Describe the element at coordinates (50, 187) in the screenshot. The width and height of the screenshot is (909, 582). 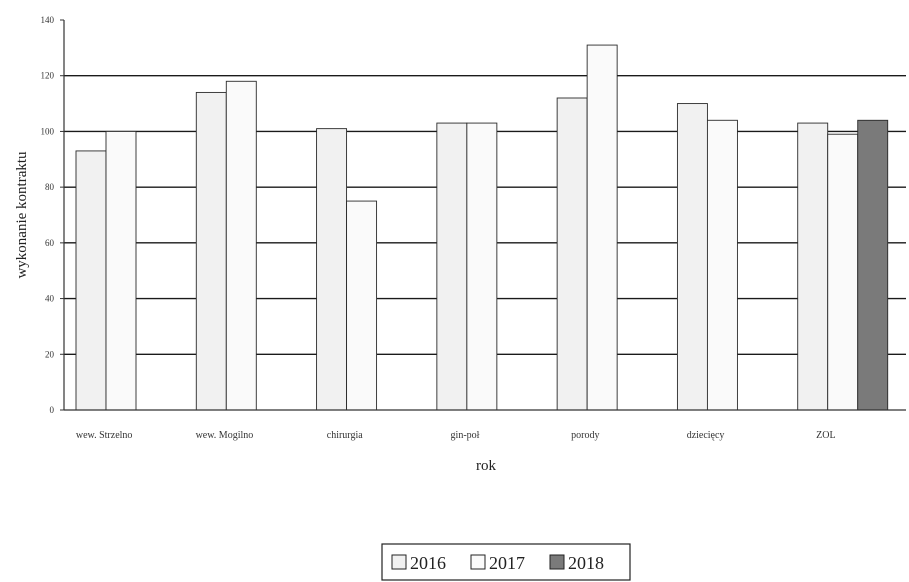
I see `y-tick-80: 80` at that location.